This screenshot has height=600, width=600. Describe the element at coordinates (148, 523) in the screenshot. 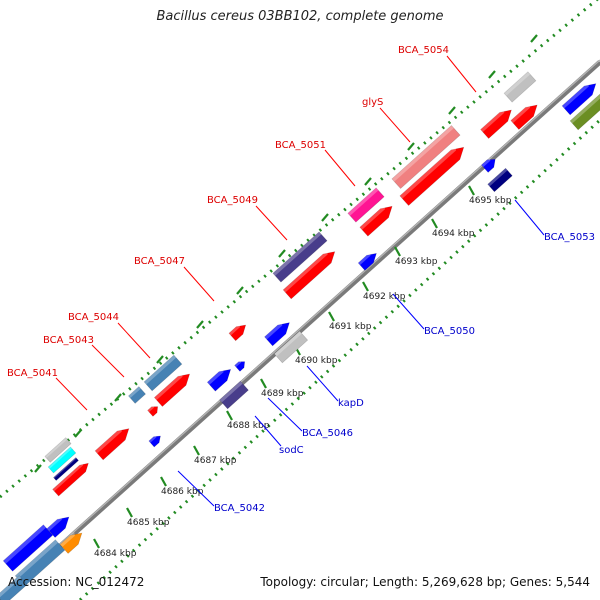

I see `tick-label: 4685 kbp` at that location.